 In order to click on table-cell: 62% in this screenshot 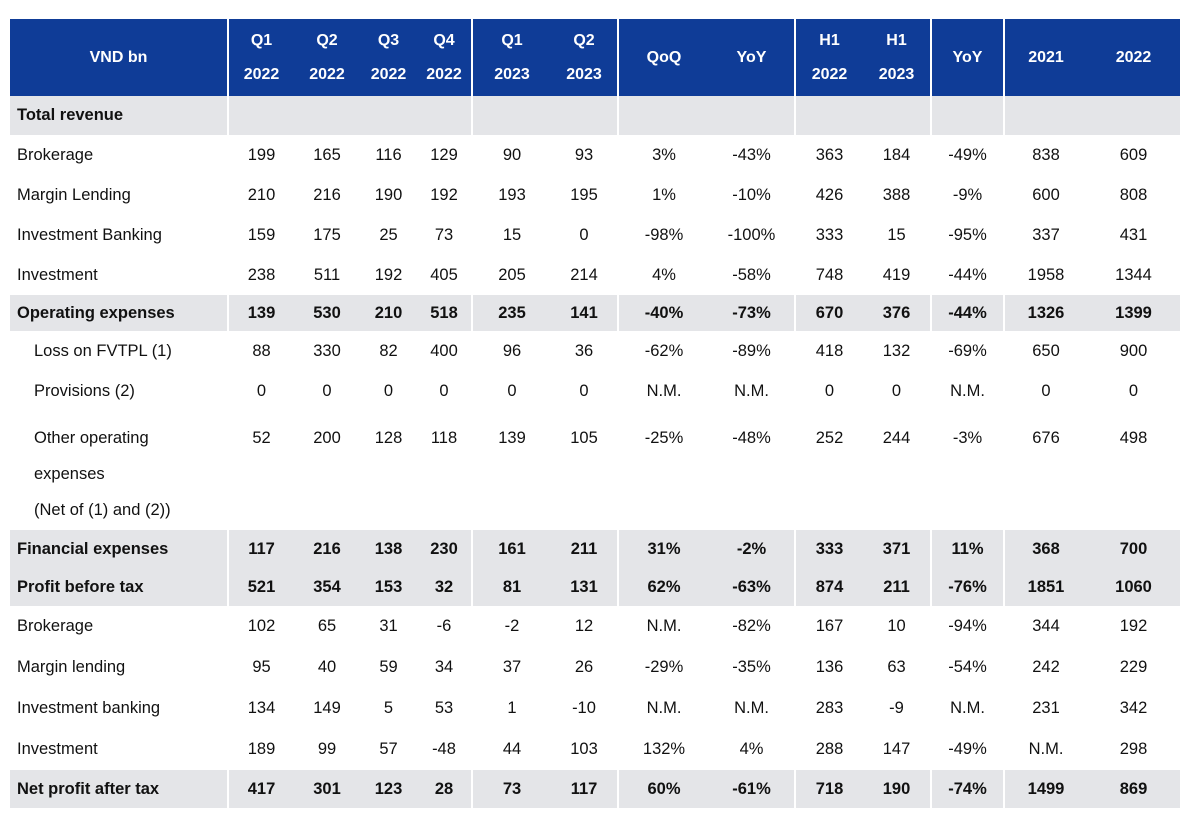, I will do `click(663, 587)`.